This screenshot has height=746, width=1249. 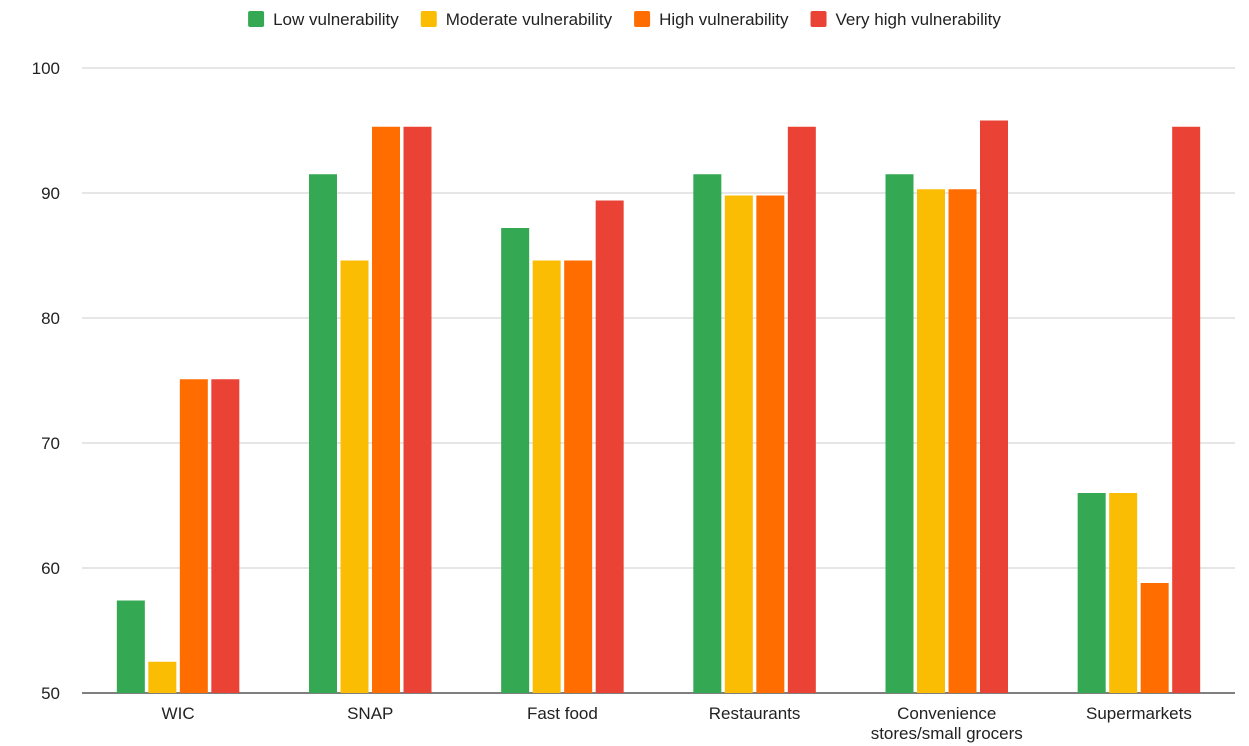 What do you see at coordinates (529, 19) in the screenshot?
I see `legend-label: Moderate vulnerability` at bounding box center [529, 19].